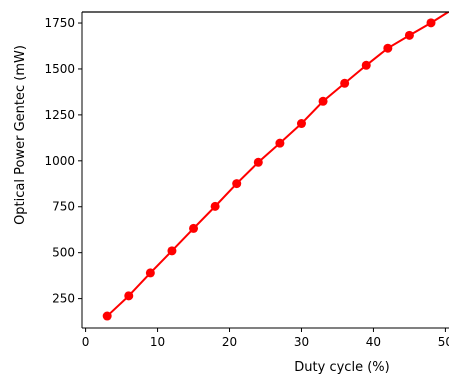 This screenshot has width=449, height=378. I want to click on y-axis-ticks: 250 500 750 1000 1250 1500 1750, so click(63, 161).